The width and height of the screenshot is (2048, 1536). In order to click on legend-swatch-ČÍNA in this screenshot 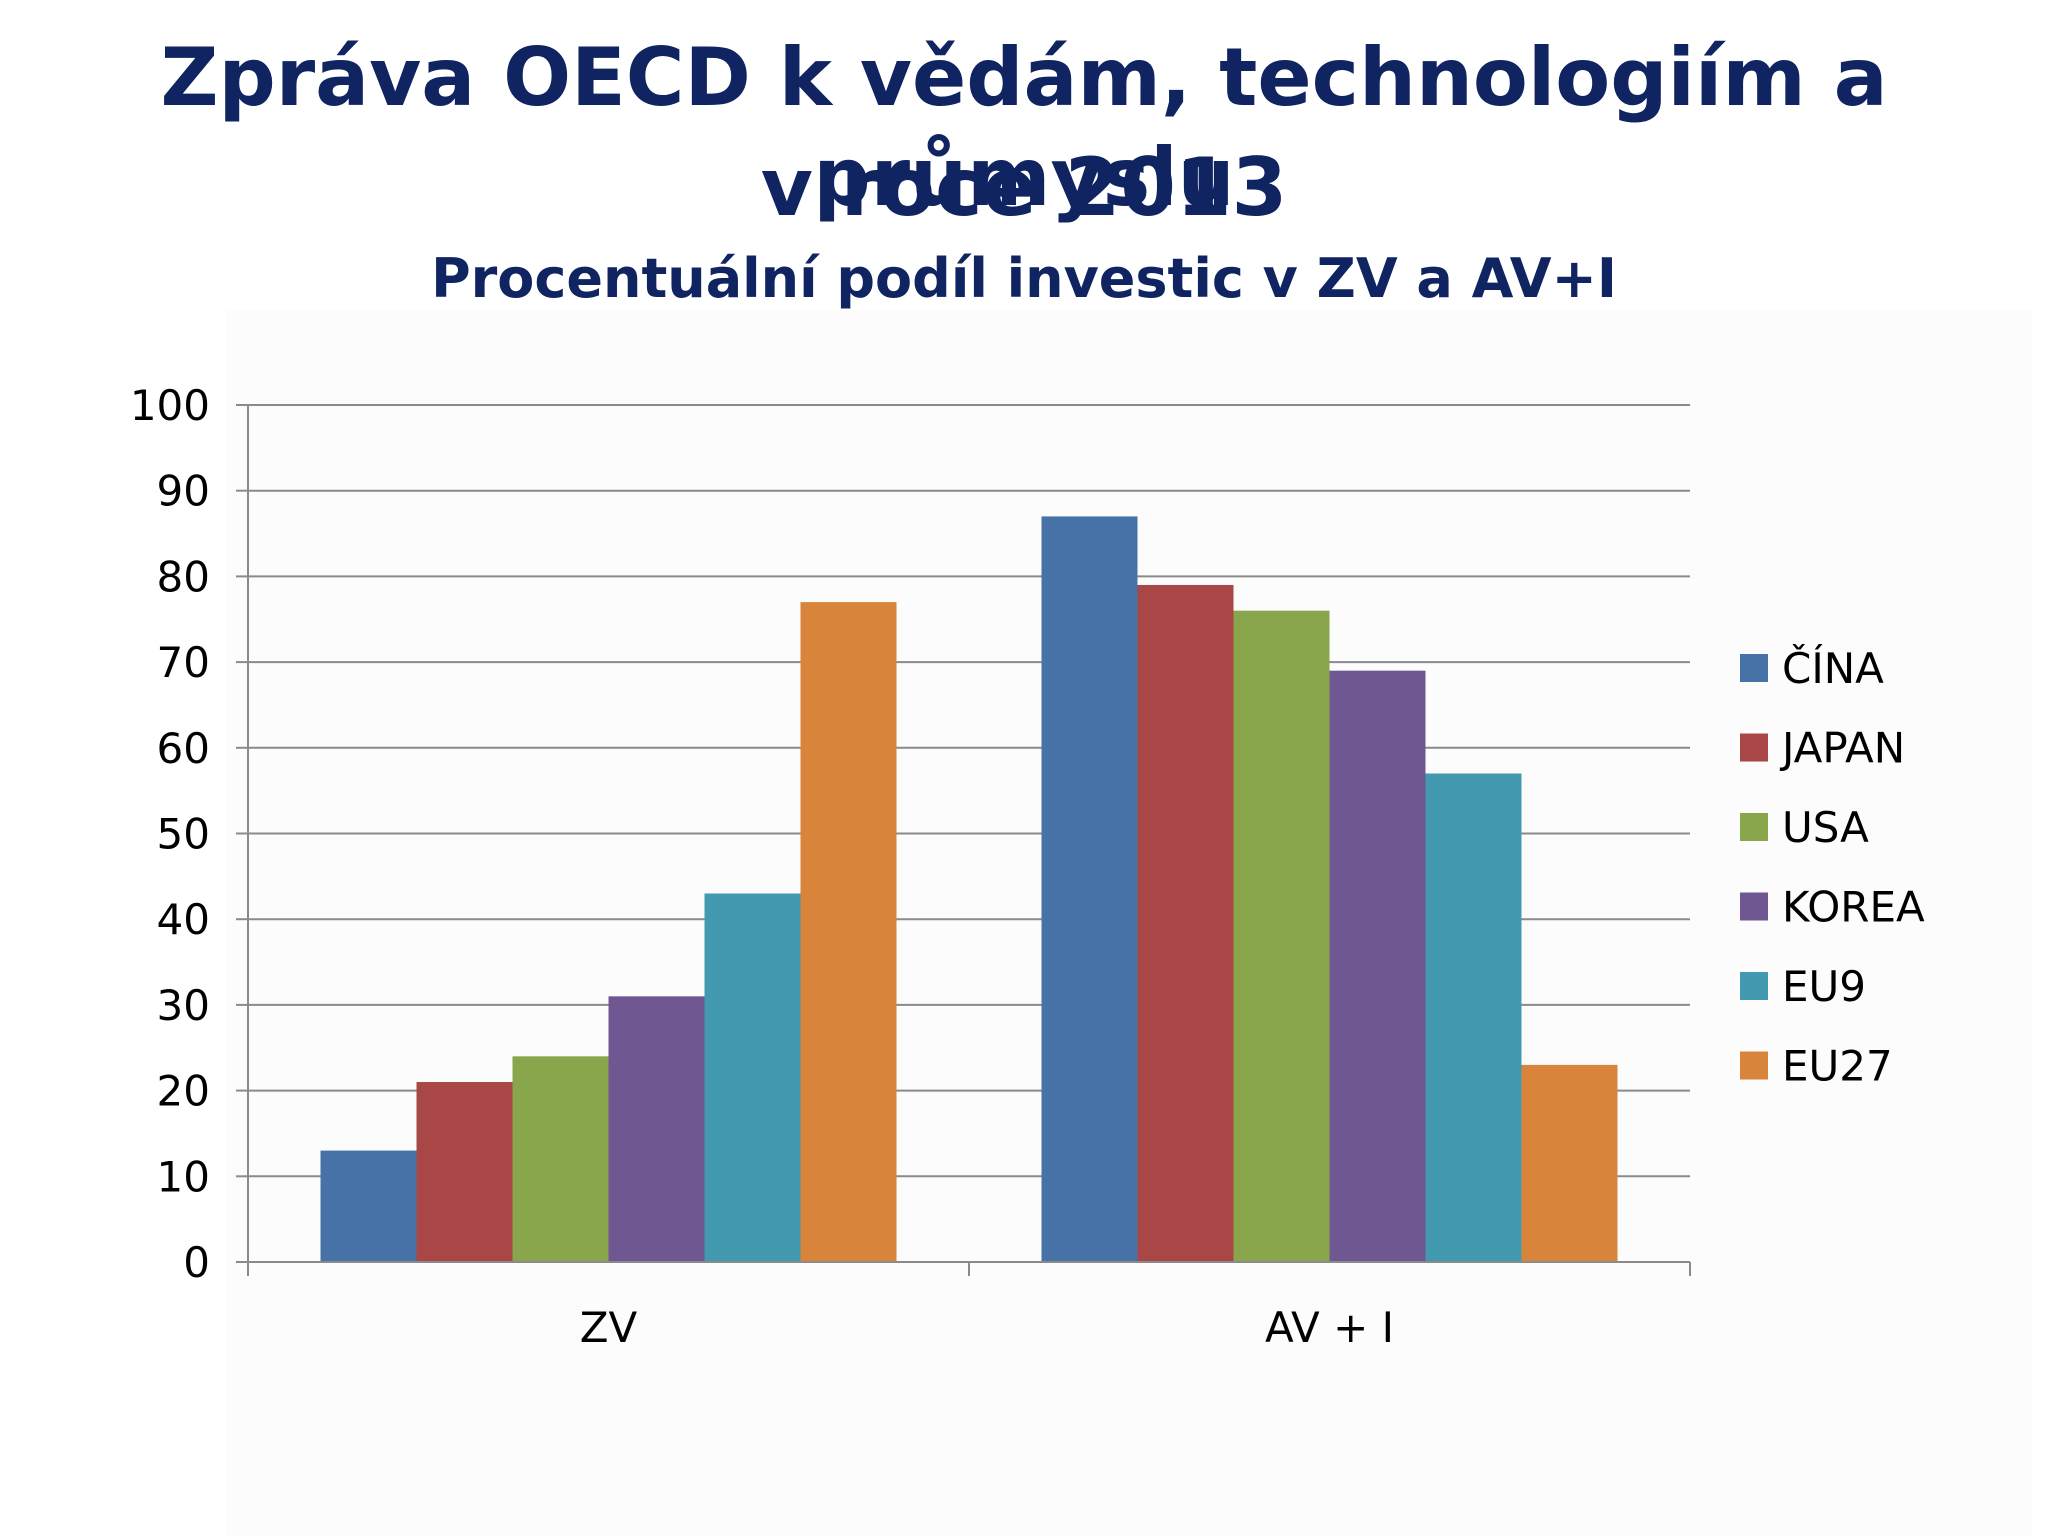, I will do `click(1754, 668)`.